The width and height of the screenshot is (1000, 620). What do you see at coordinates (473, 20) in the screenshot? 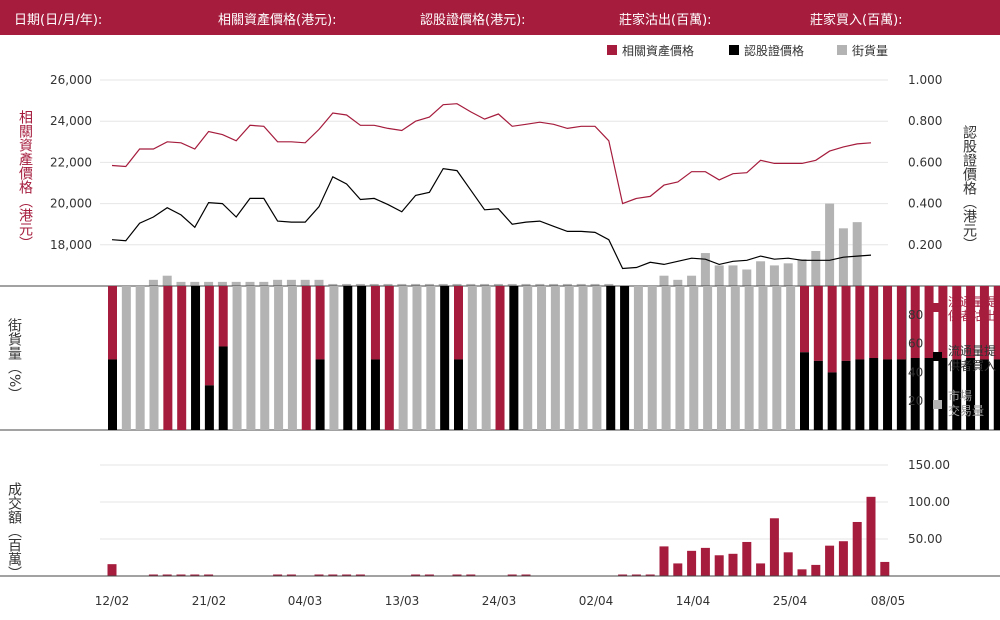
I see `warrant-price-label: 認股證價格(港元):` at bounding box center [473, 20].